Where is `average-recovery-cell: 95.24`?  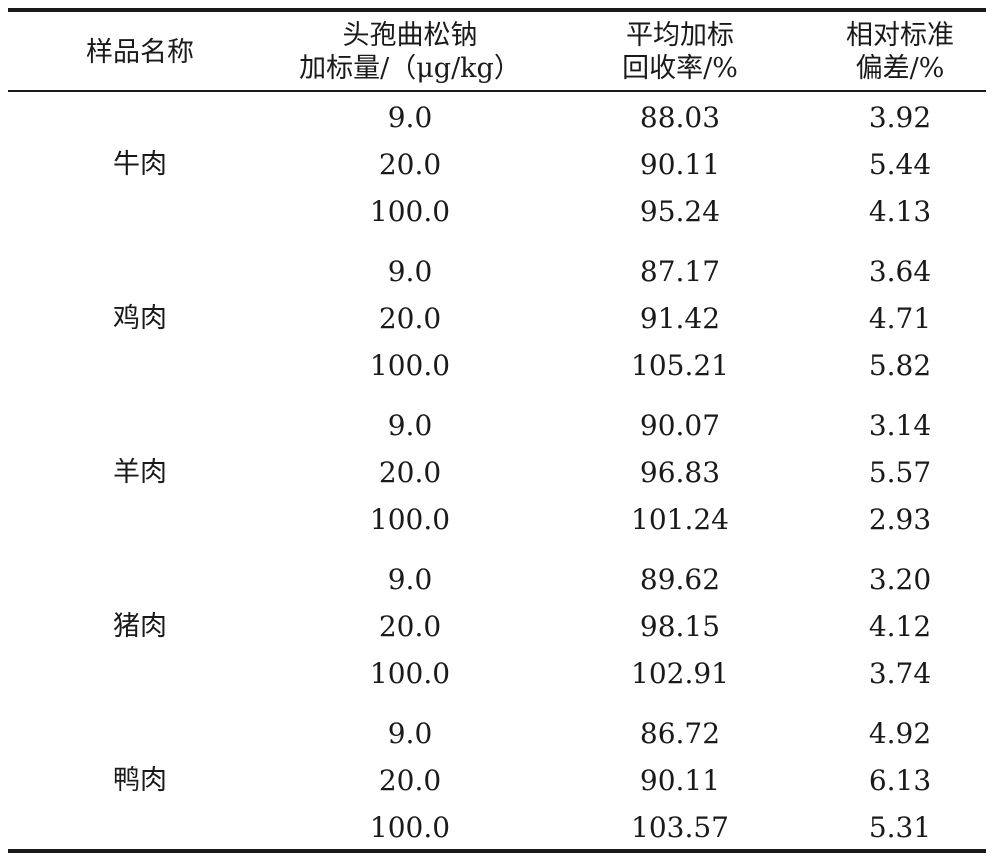 average-recovery-cell: 95.24 is located at coordinates (680, 211).